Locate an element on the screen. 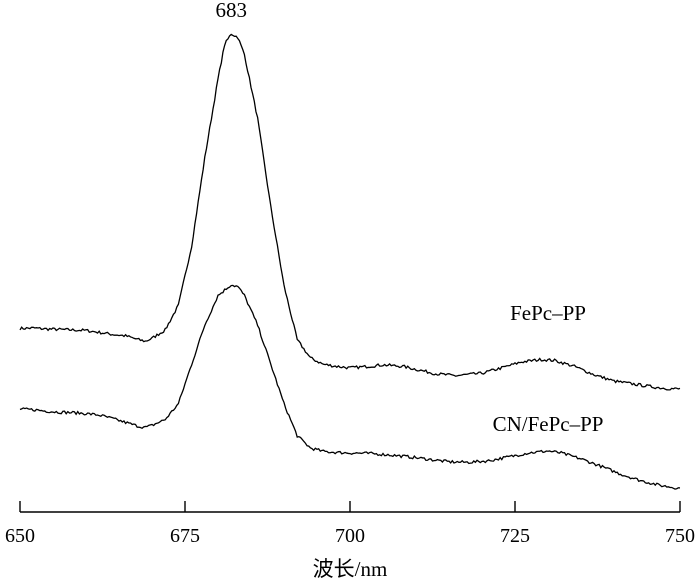  x-tick-label: 725 is located at coordinates (515, 536).